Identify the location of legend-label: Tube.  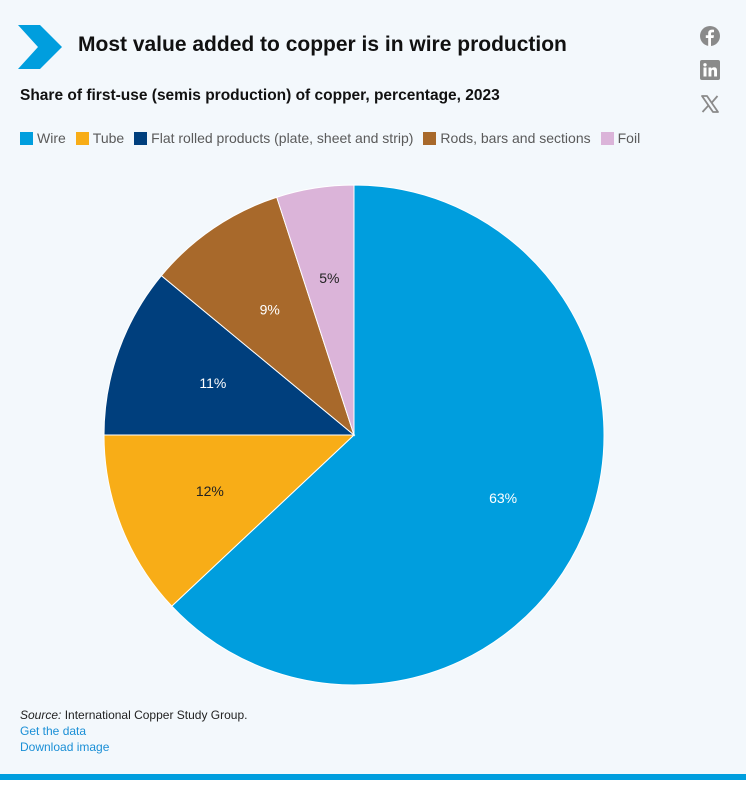
(108, 138).